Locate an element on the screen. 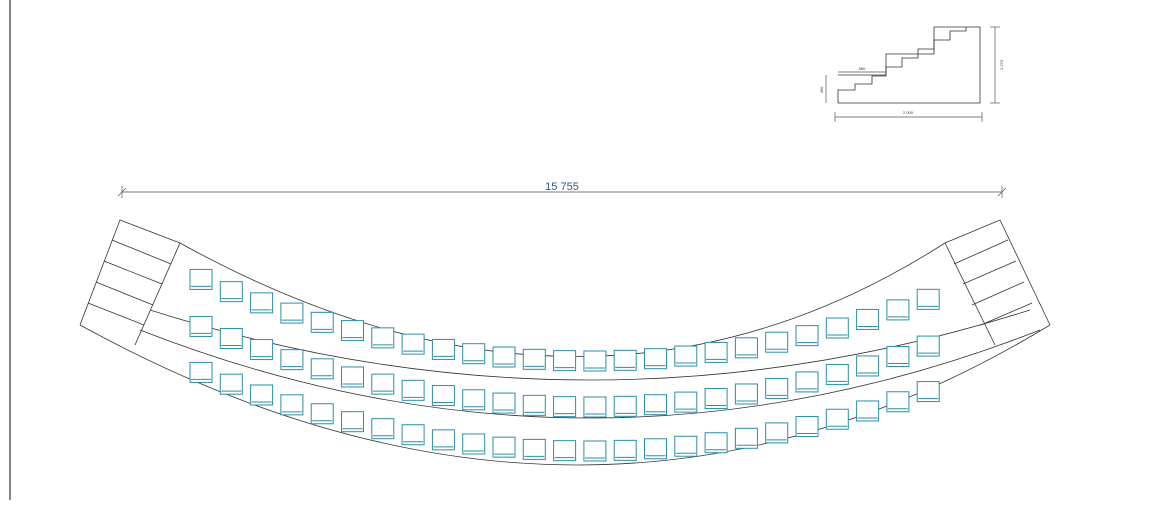 This screenshot has width=1160, height=506. section-height: 1 270 is located at coordinates (1001, 64).